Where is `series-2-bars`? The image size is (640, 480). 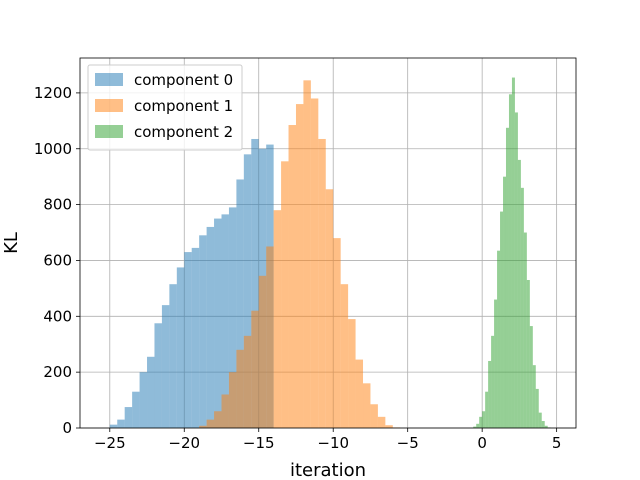 series-2-bars is located at coordinates (512, 253).